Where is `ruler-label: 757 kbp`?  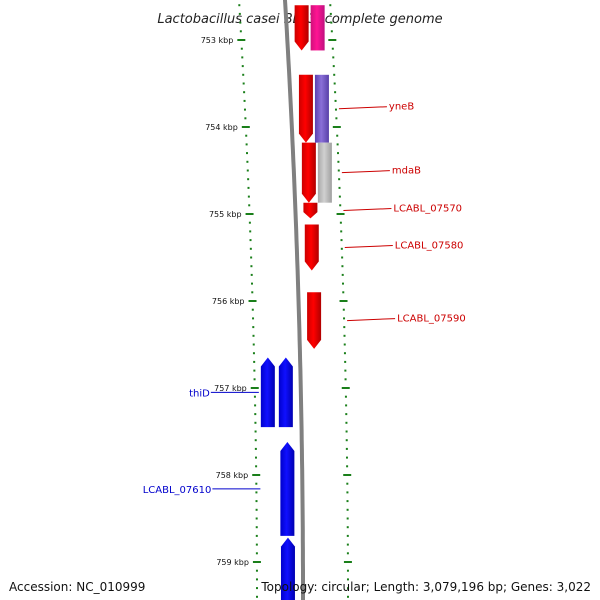 ruler-label: 757 kbp is located at coordinates (230, 388).